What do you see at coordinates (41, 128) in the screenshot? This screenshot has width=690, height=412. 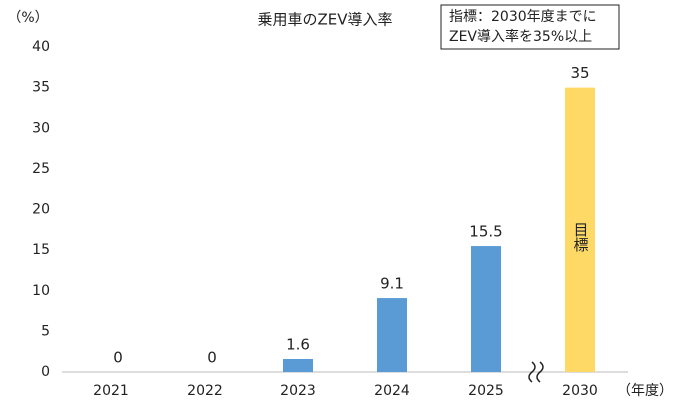 I see `y-tick-label: 30` at bounding box center [41, 128].